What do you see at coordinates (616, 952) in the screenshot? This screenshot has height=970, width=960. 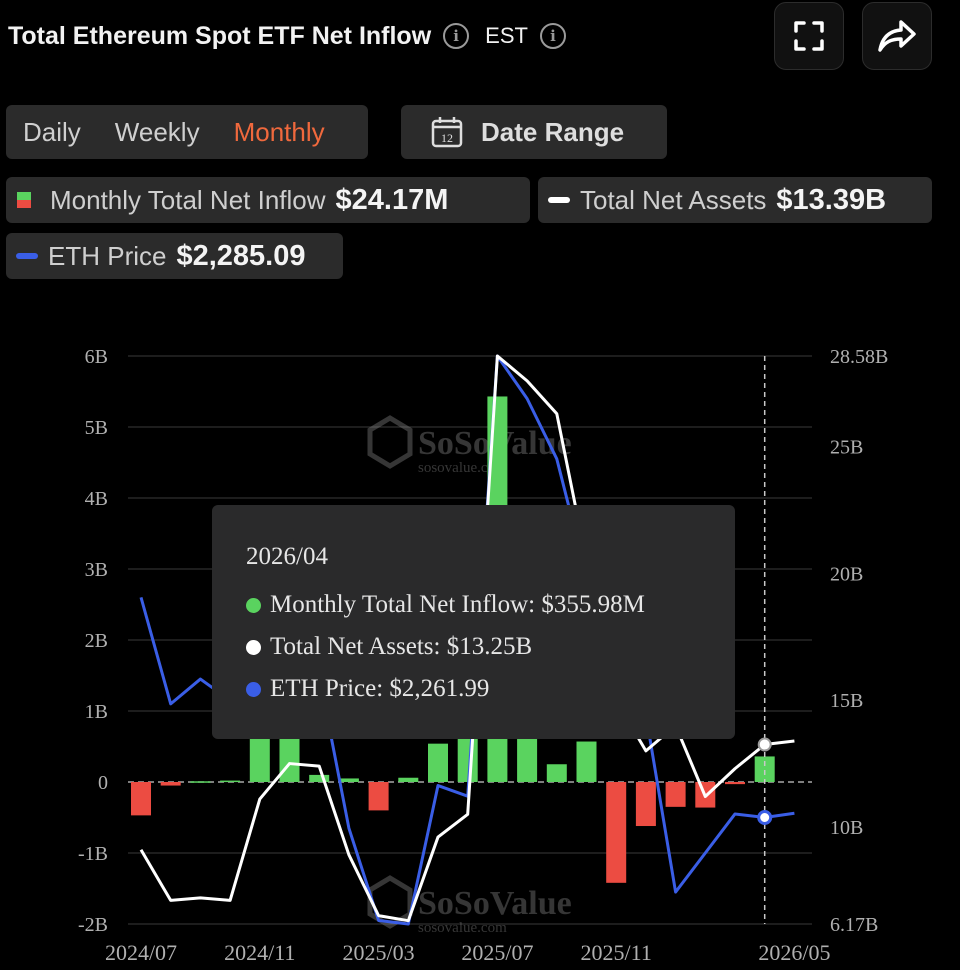 I see `x-tick-label: 2025/11` at bounding box center [616, 952].